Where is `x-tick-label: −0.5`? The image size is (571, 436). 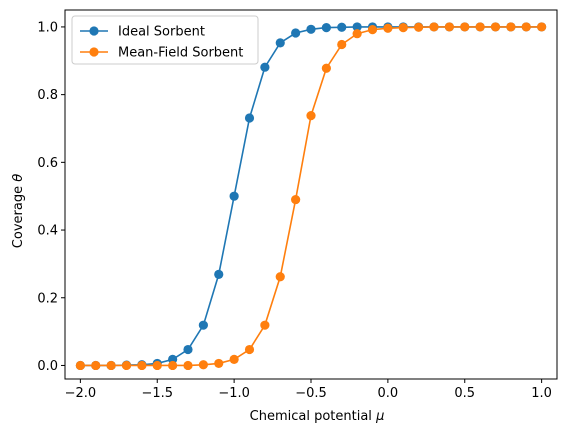
x-tick-label: −0.5 is located at coordinates (311, 393).